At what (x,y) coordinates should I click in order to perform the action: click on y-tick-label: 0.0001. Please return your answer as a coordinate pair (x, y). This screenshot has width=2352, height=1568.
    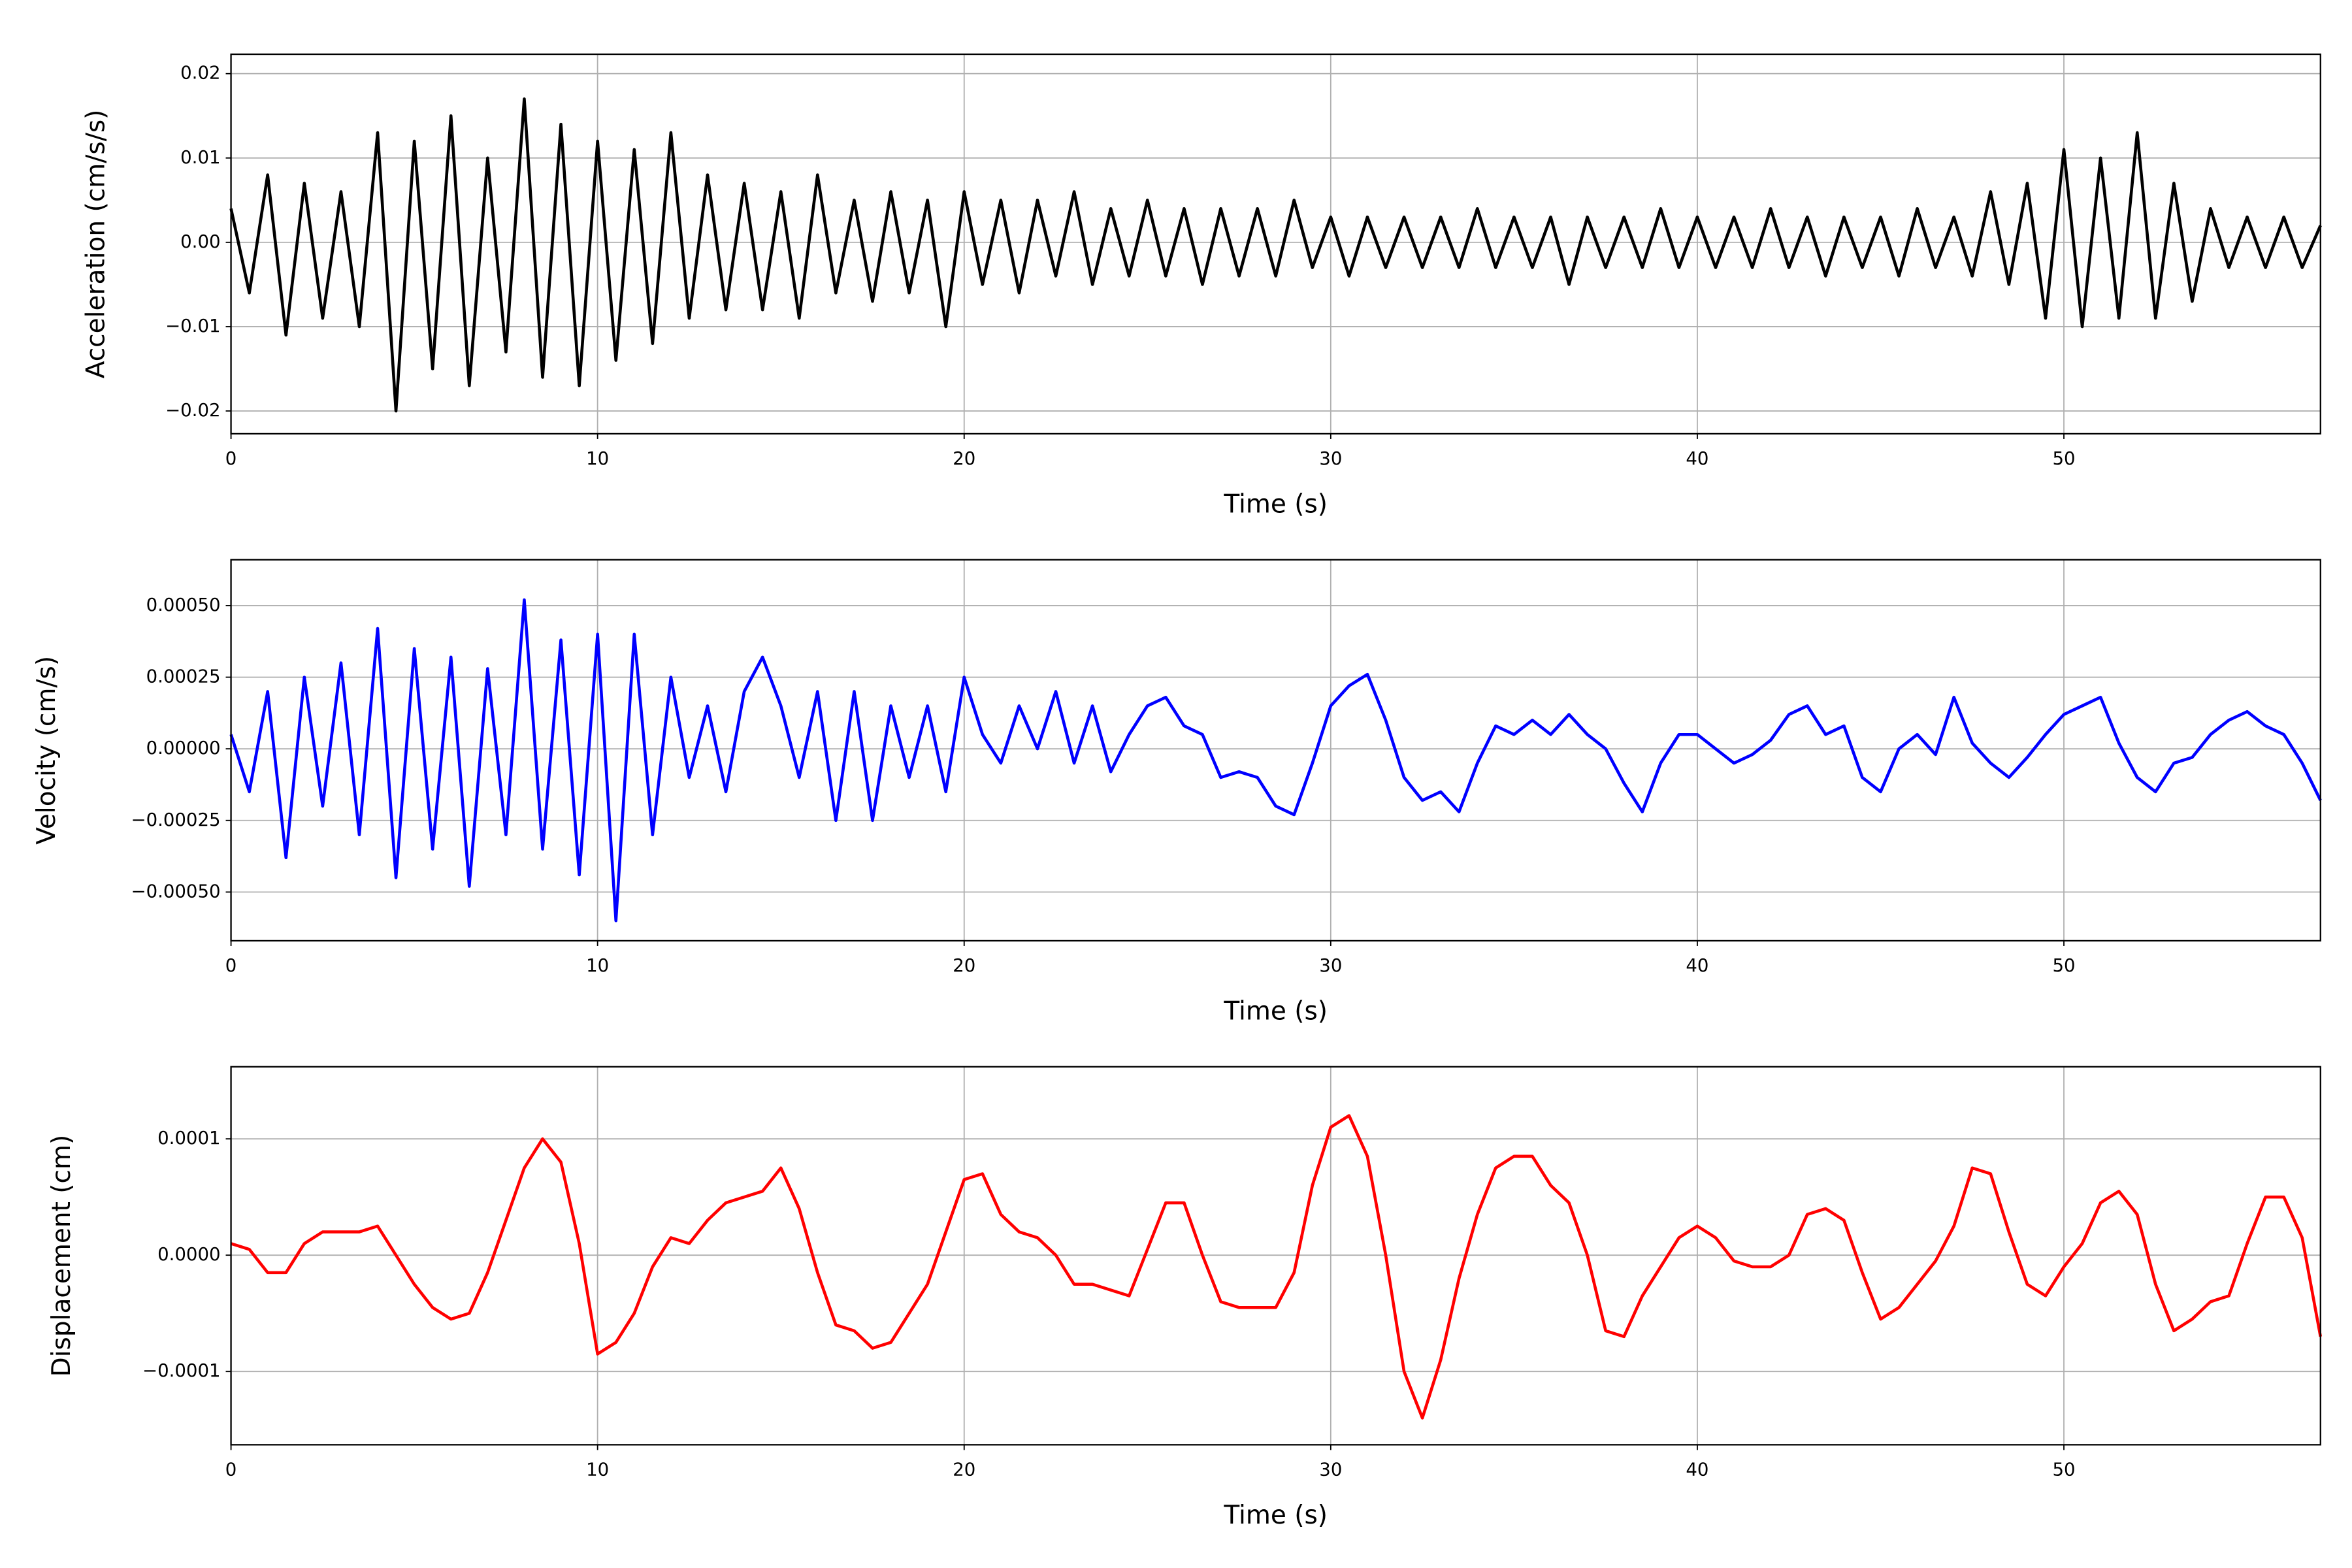
    Looking at the image, I should click on (188, 1138).